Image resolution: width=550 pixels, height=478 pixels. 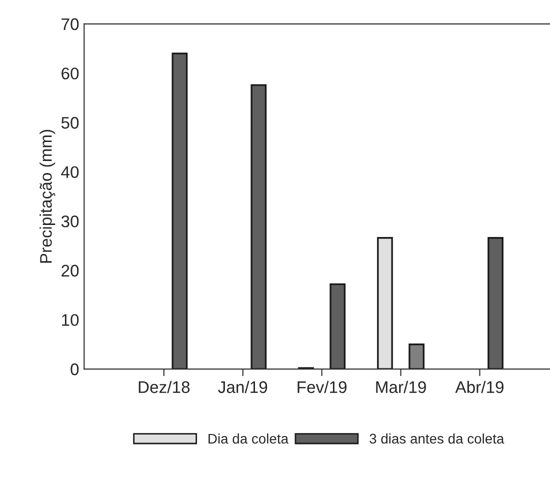 I want to click on y-tick-label: 0, so click(x=74, y=369).